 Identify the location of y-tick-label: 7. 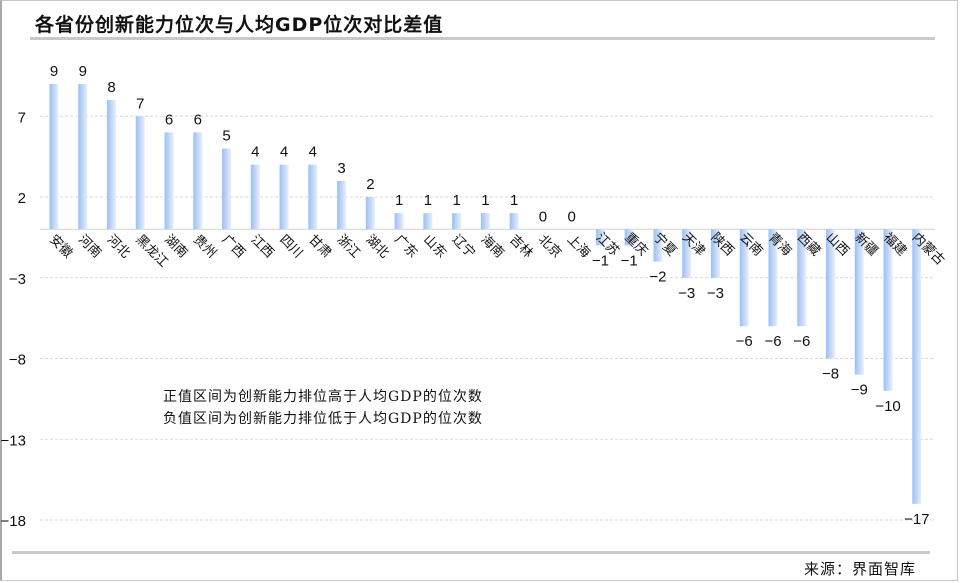
(22, 117).